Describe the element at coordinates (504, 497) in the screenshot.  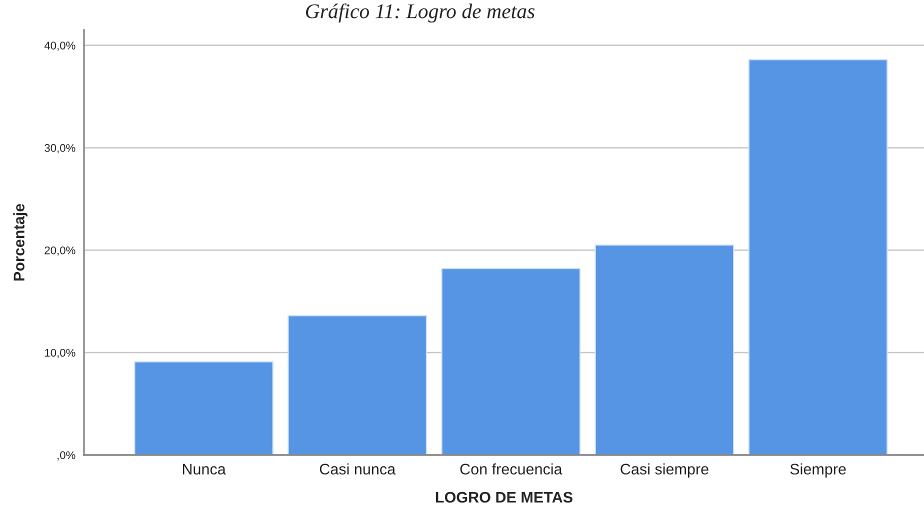
I see `x-axis-title: LOGRO DE METAS` at that location.